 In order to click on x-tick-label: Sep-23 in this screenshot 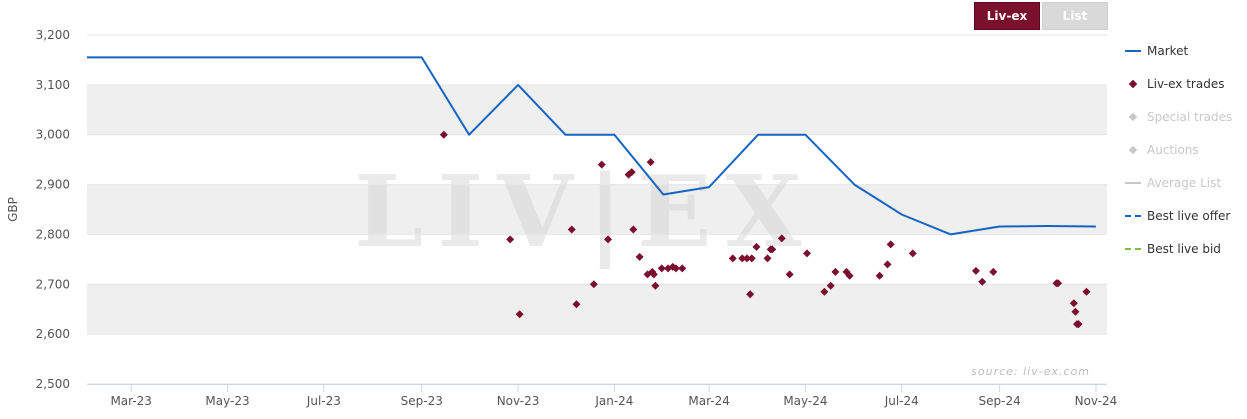, I will do `click(422, 401)`.